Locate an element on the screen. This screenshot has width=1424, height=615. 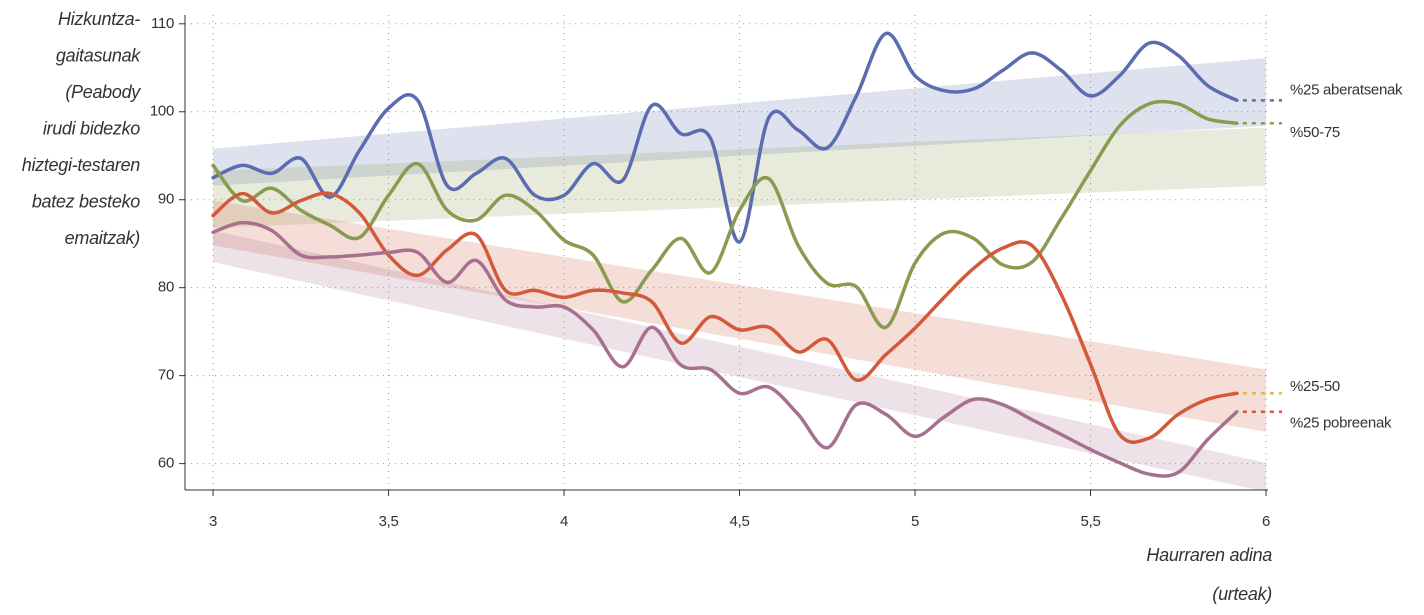
x-tick-label: 3,5 is located at coordinates (389, 521).